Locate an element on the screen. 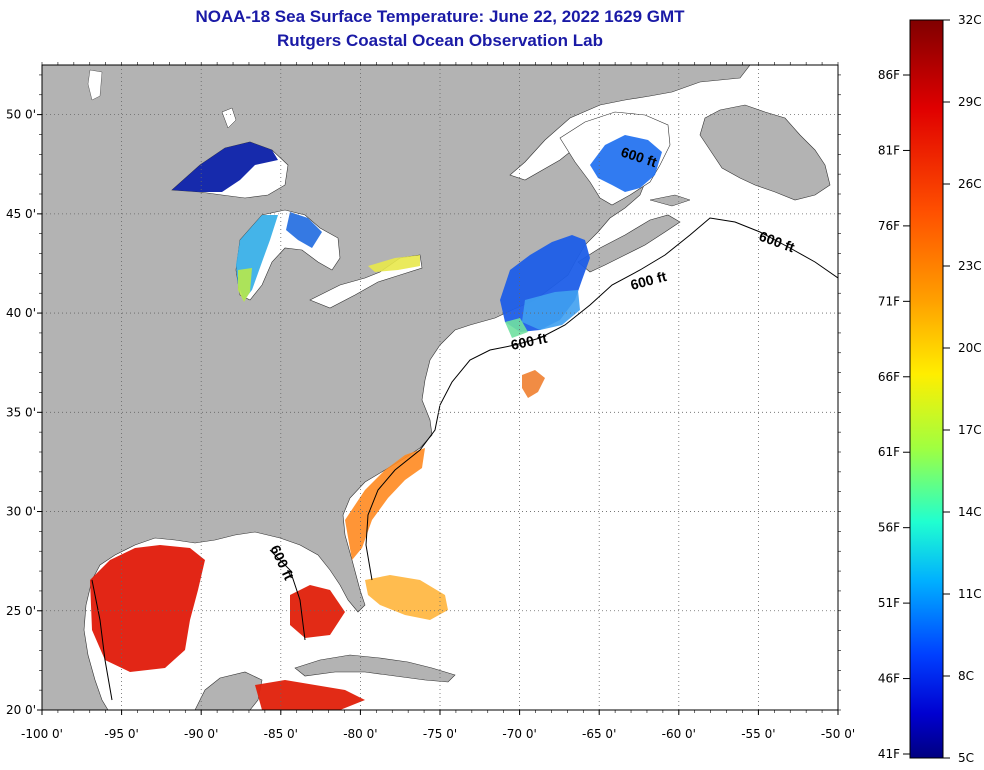  lake-nipigon is located at coordinates (229, 118).